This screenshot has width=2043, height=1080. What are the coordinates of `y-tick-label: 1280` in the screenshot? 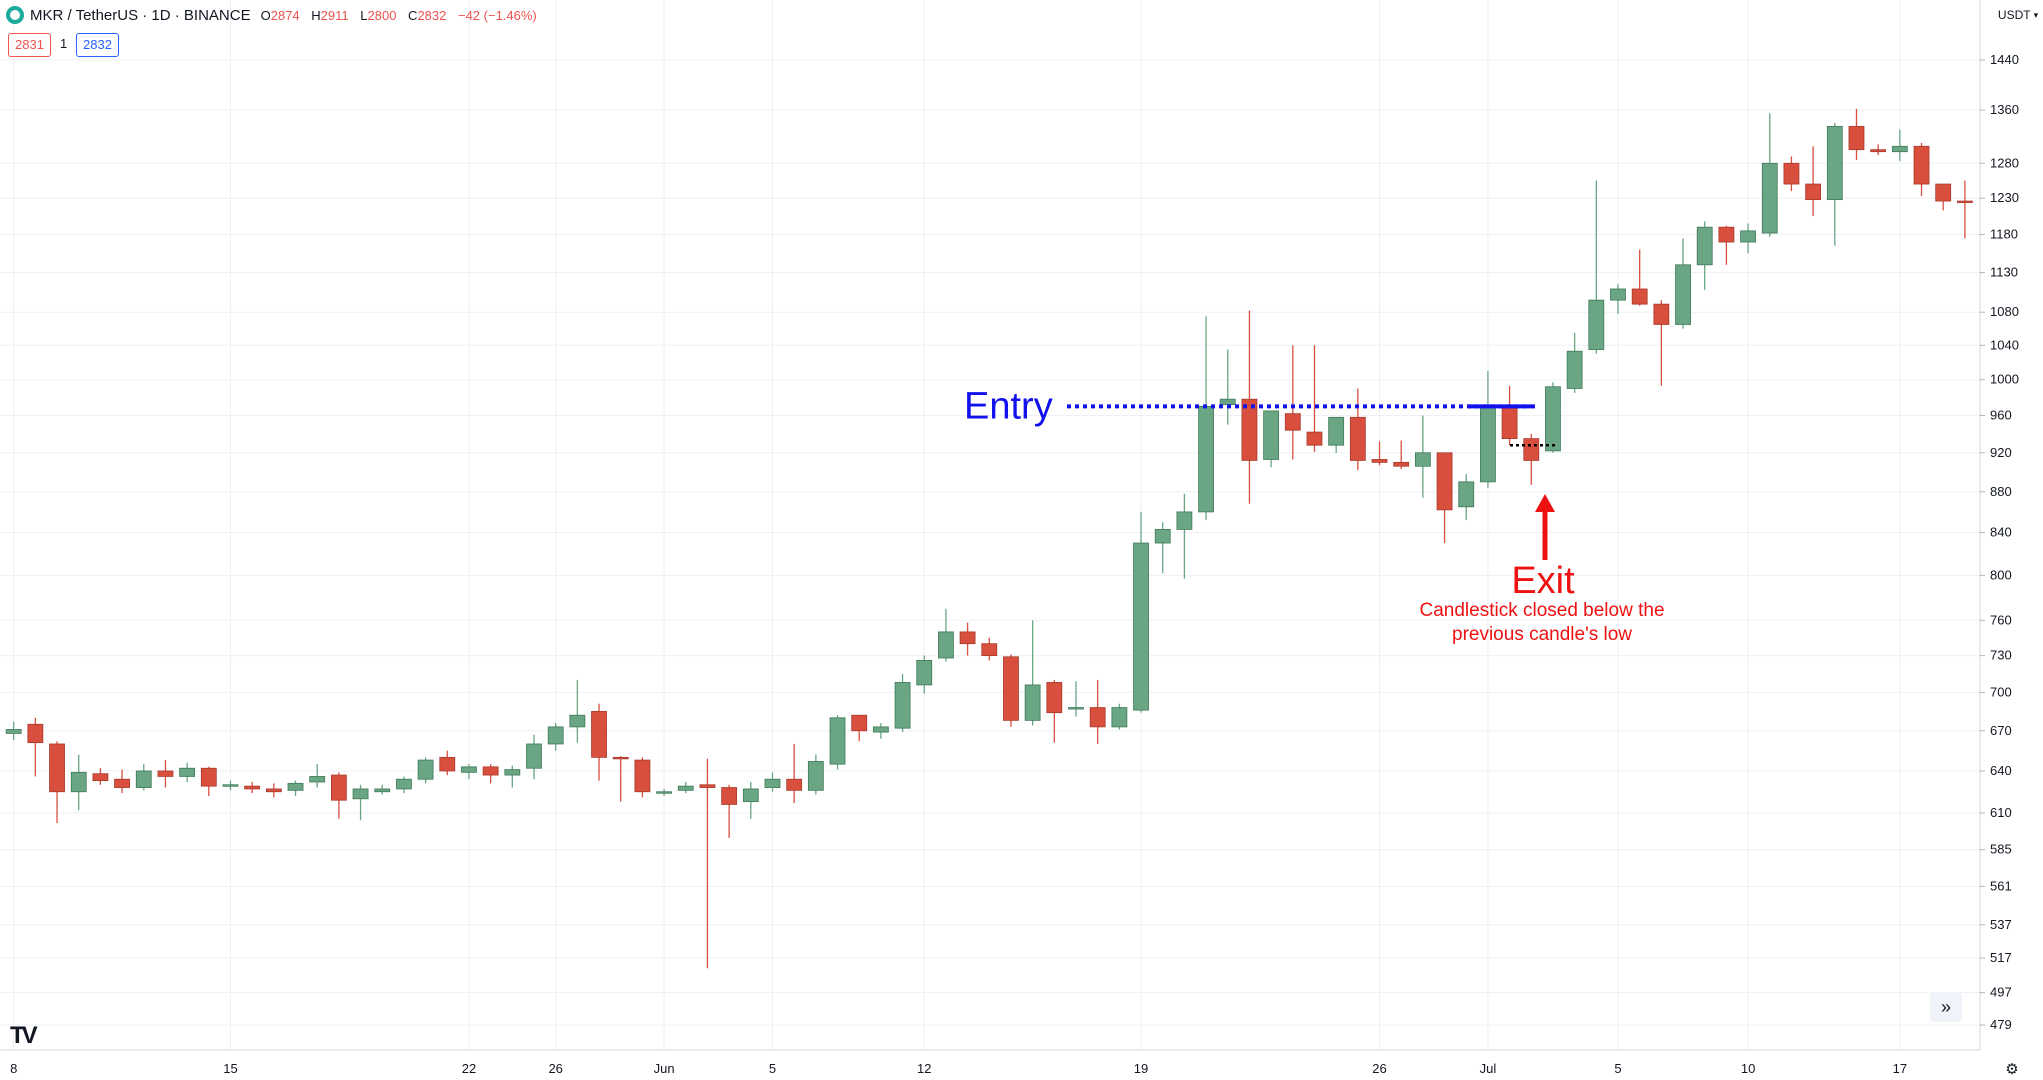 It's located at (2004, 162).